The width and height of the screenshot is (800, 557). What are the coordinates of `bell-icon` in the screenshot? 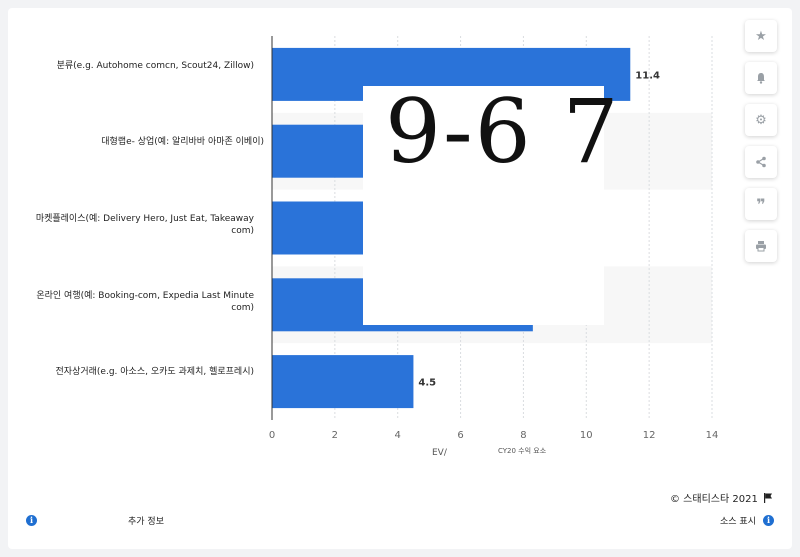 It's located at (761, 78).